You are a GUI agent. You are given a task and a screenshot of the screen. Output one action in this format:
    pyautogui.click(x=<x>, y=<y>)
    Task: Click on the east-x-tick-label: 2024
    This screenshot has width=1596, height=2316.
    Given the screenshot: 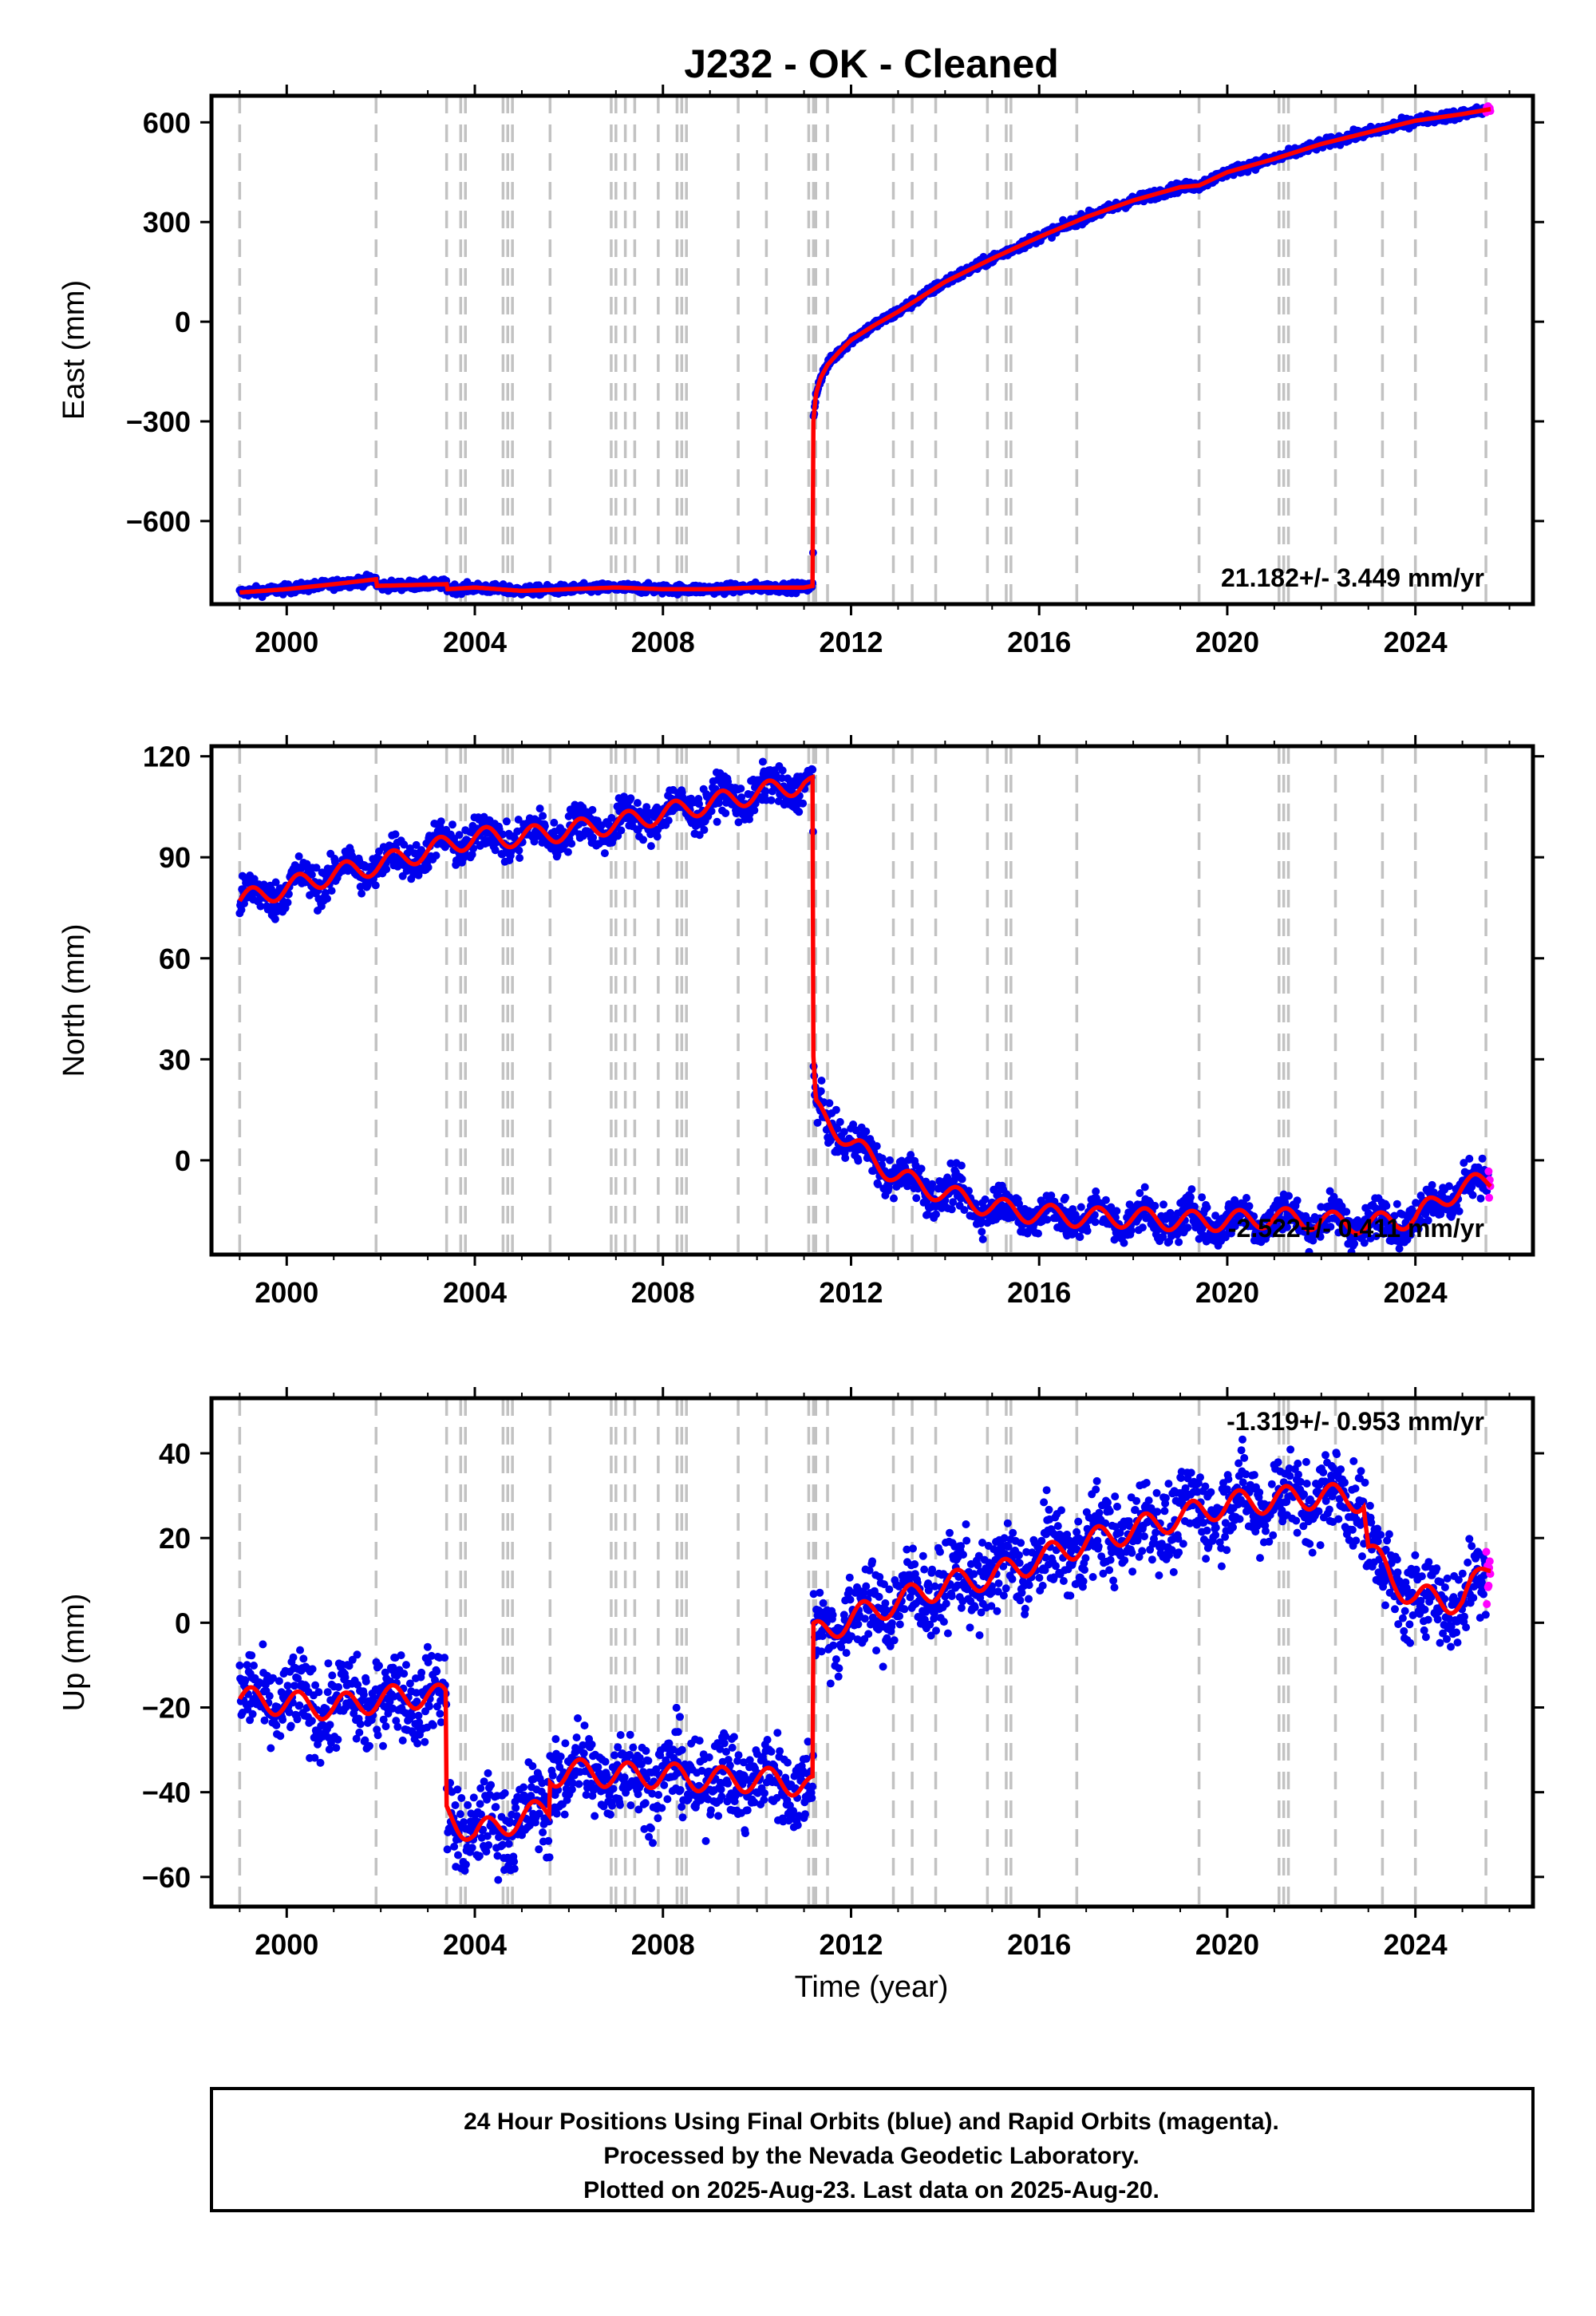 What is the action you would take?
    pyautogui.click(x=1416, y=642)
    